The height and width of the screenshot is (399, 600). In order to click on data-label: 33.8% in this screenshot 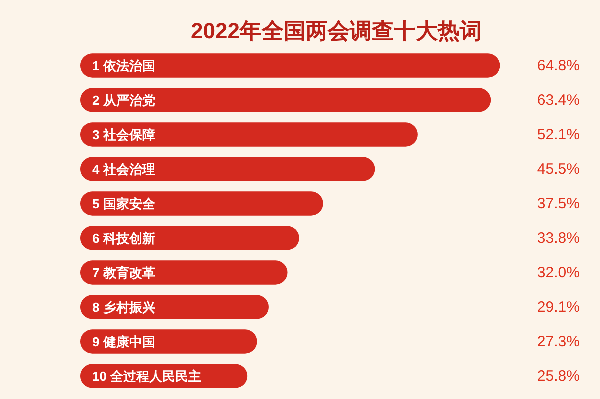, I will do `click(558, 238)`.